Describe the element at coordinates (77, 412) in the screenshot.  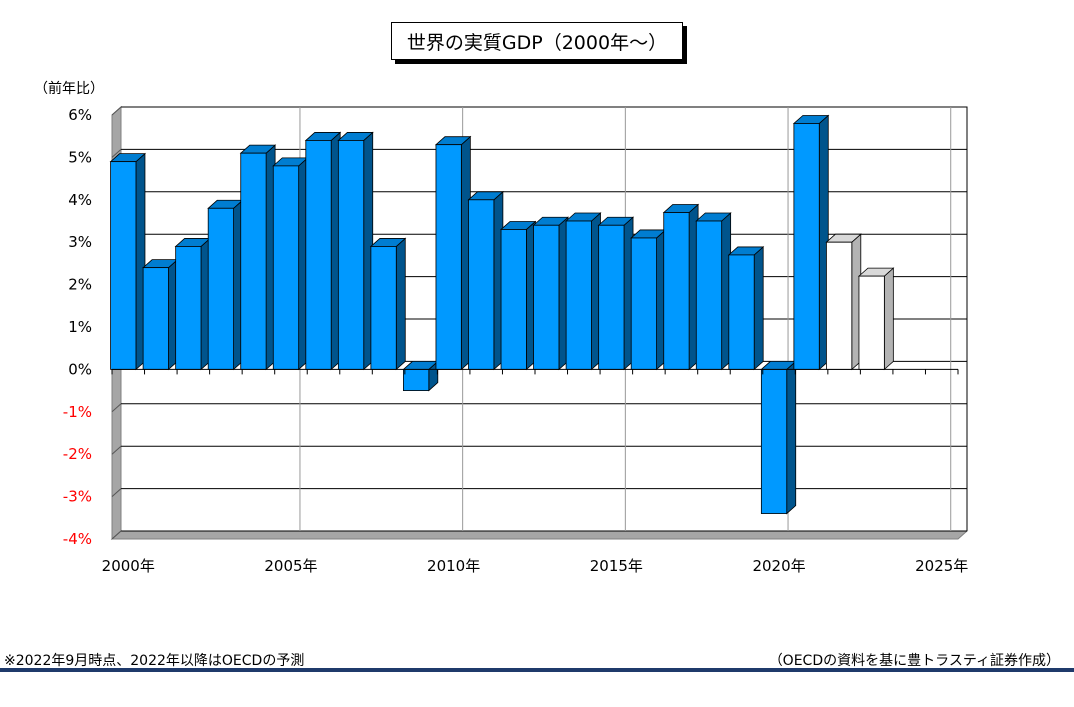
I see `y-tick-label: -1%` at that location.